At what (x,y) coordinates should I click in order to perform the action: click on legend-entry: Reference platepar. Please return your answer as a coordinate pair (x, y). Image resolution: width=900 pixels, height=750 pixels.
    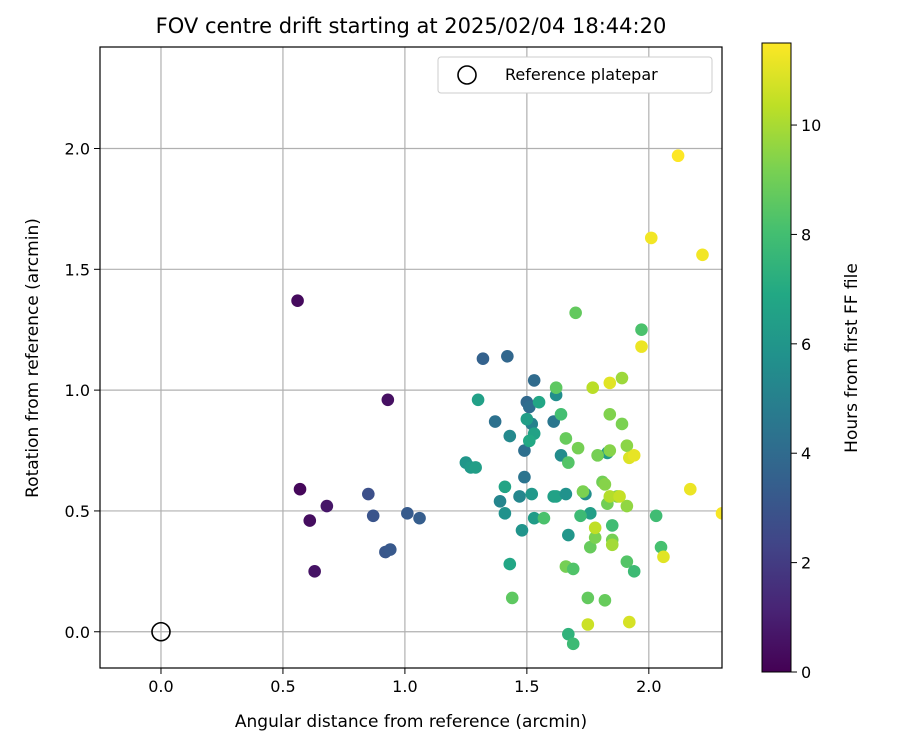
    Looking at the image, I should click on (581, 74).